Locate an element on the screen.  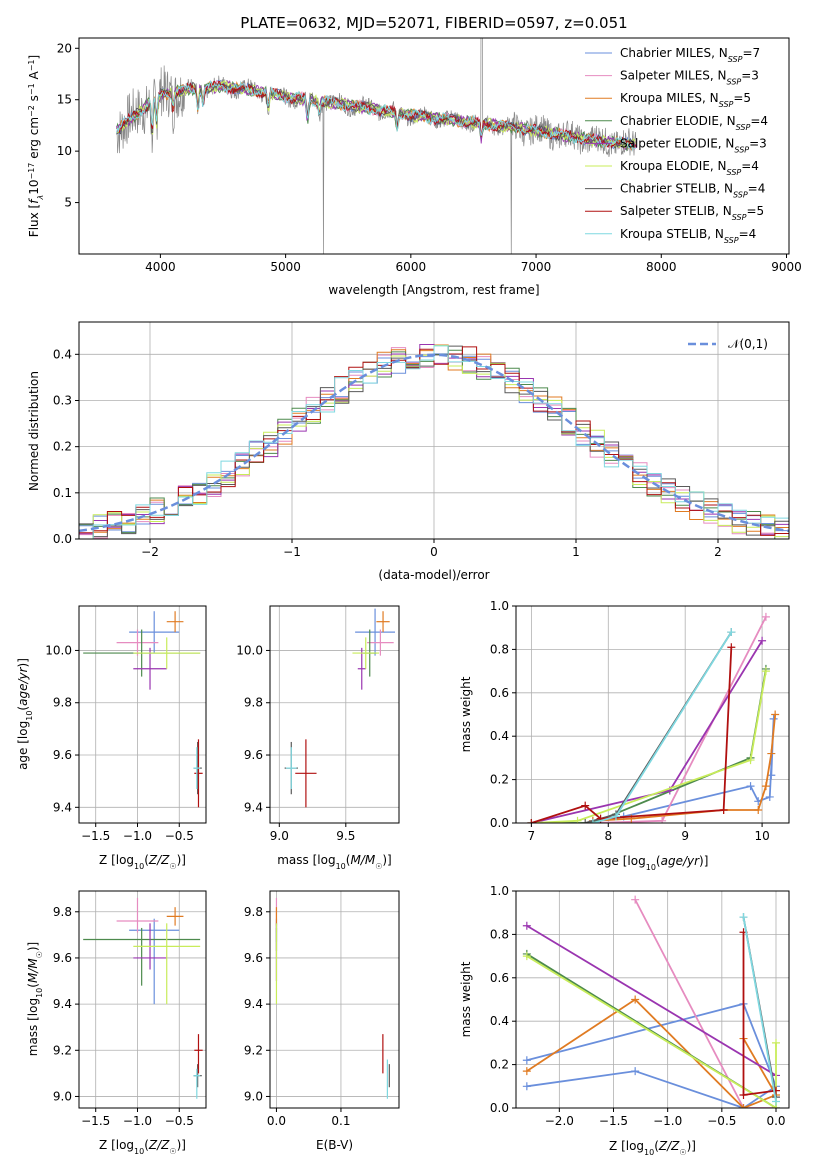
y-tick-label: 0.4 is located at coordinates (499, 736).